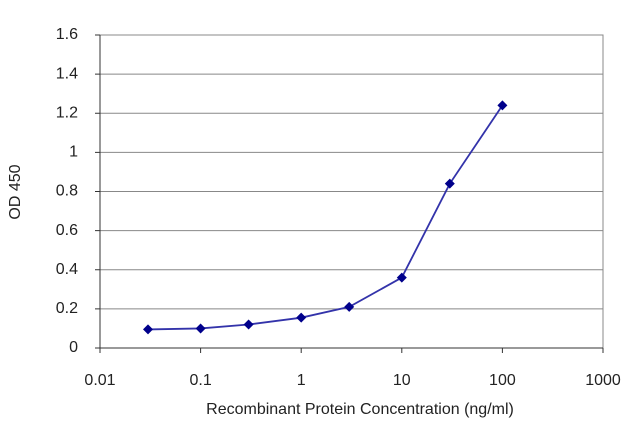  What do you see at coordinates (67, 308) in the screenshot?
I see `y-tick-label: 0.2` at bounding box center [67, 308].